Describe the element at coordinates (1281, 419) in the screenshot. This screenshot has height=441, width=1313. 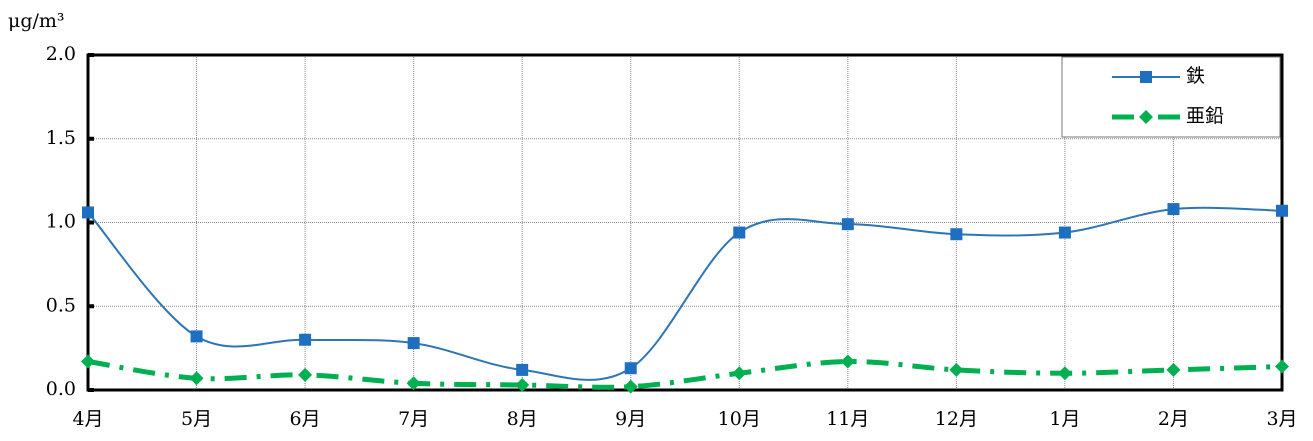
I see `x-tick-label: 3月` at that location.